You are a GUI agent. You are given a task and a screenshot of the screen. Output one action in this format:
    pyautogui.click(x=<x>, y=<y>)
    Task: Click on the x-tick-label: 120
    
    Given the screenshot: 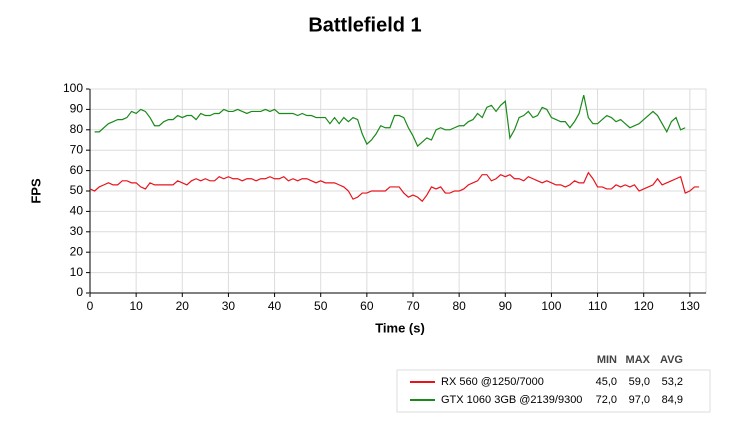 What is the action you would take?
    pyautogui.click(x=644, y=306)
    